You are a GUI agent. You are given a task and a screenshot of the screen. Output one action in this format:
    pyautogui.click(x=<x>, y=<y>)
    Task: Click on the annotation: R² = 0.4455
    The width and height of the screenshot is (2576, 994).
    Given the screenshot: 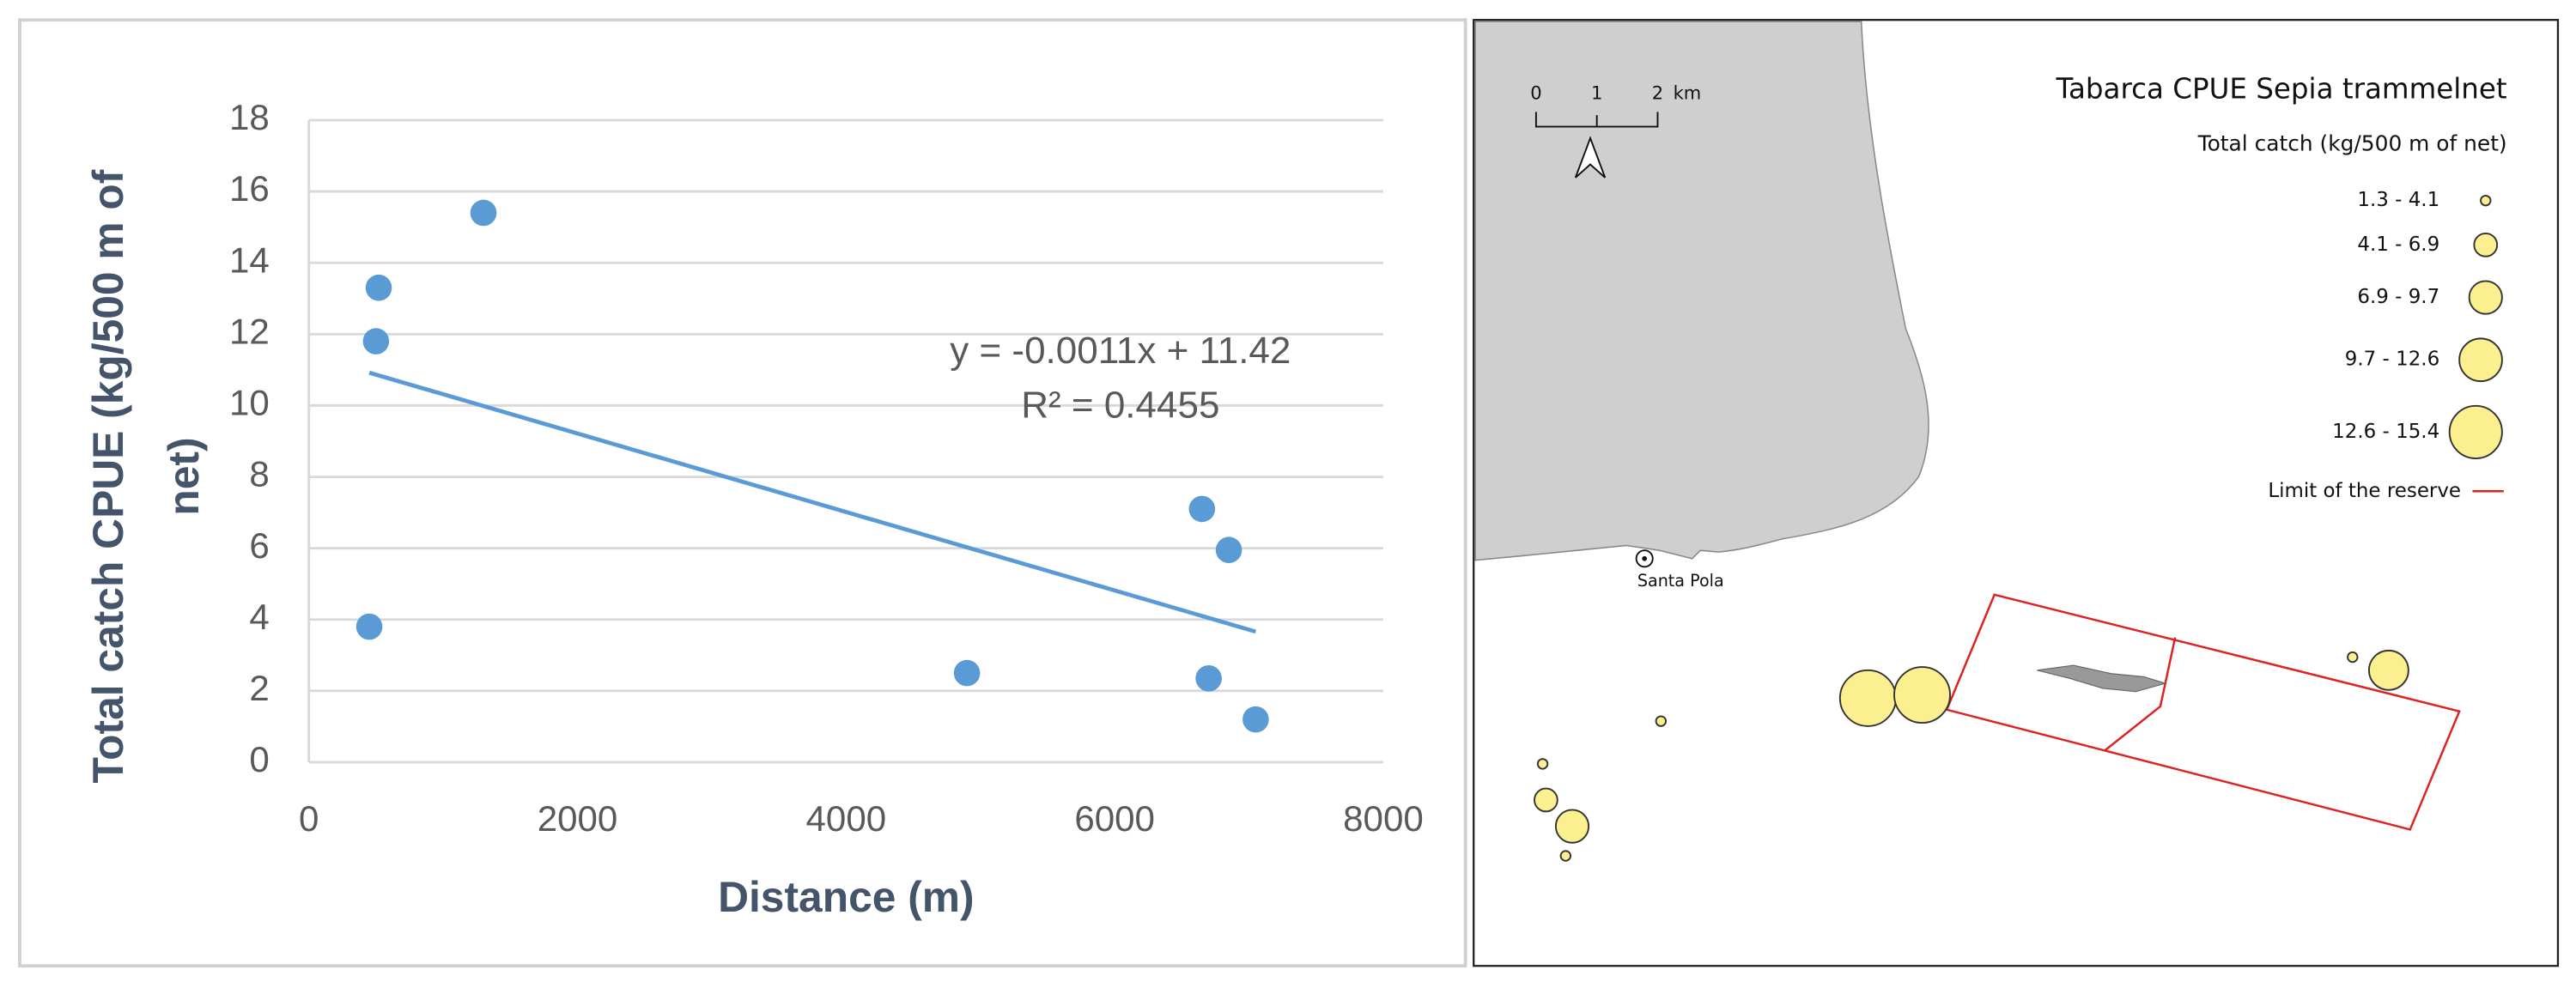 What is the action you would take?
    pyautogui.click(x=1120, y=405)
    